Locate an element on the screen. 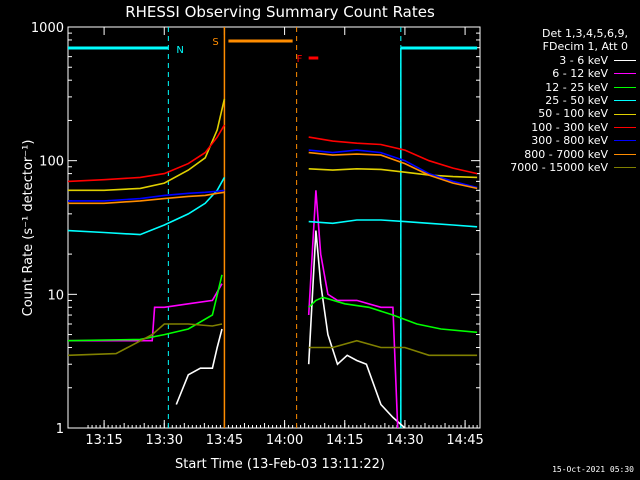  legend-entry: 100 - 300 keV is located at coordinates (557, 127).